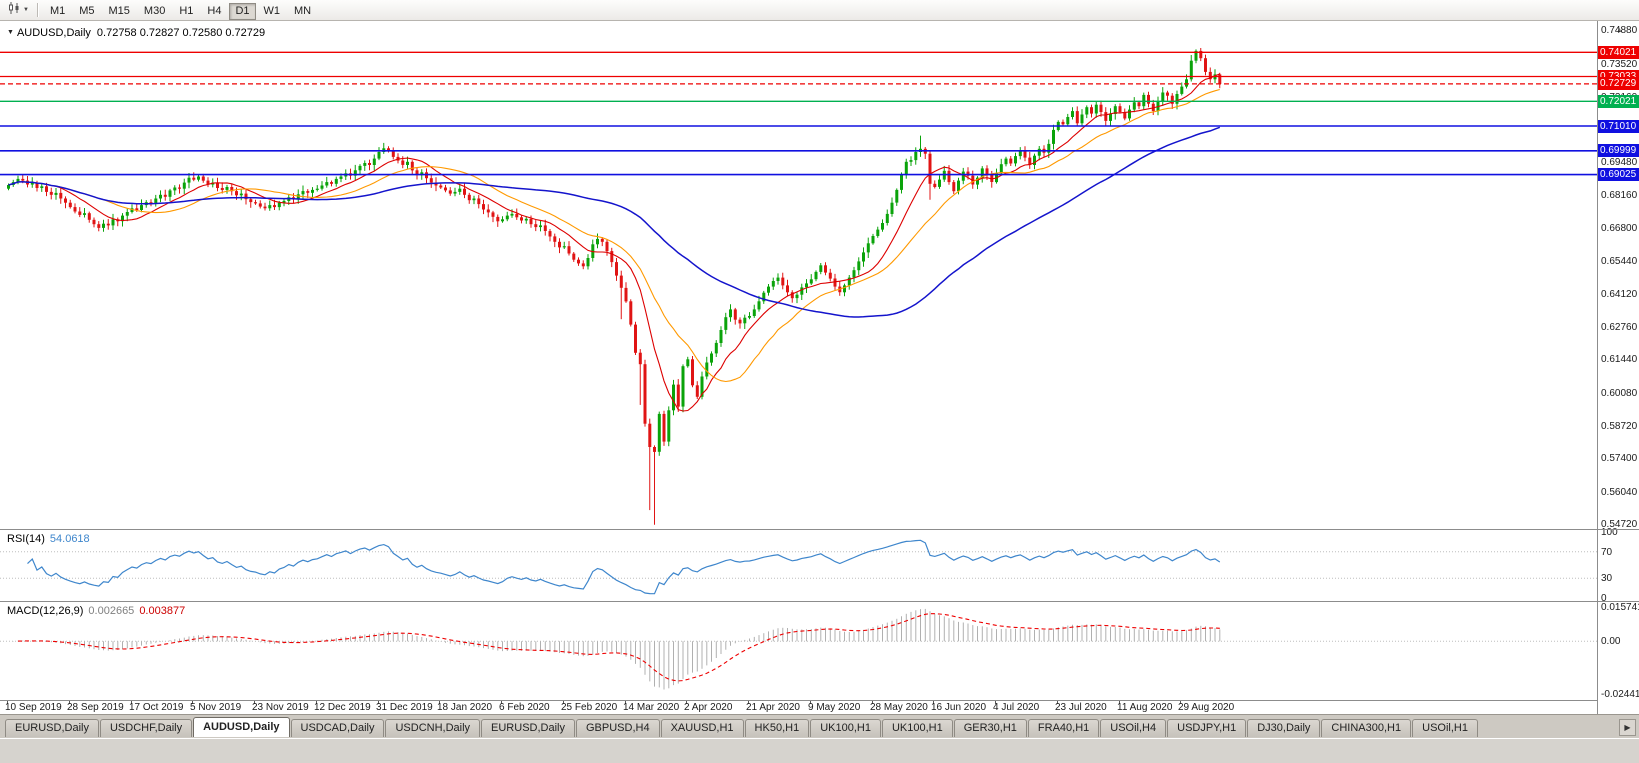 The image size is (1639, 763). What do you see at coordinates (186, 10) in the screenshot?
I see `timeframe-button-h1: H1` at bounding box center [186, 10].